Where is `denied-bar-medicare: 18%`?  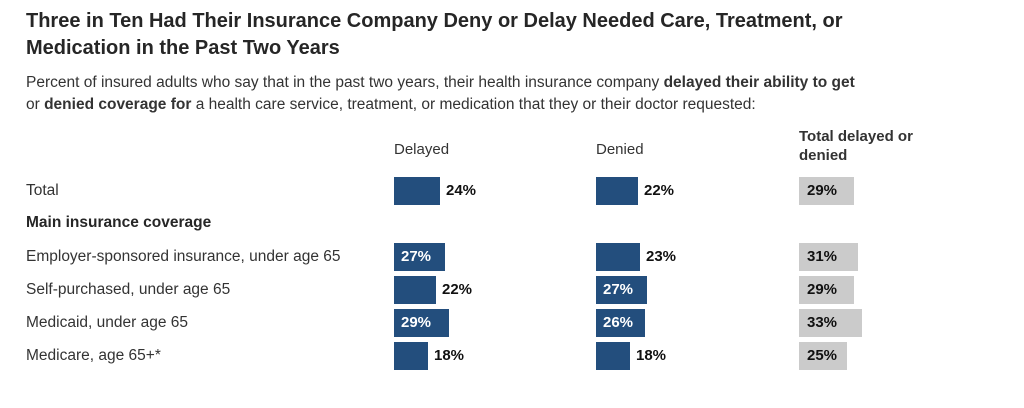 denied-bar-medicare: 18% is located at coordinates (631, 356).